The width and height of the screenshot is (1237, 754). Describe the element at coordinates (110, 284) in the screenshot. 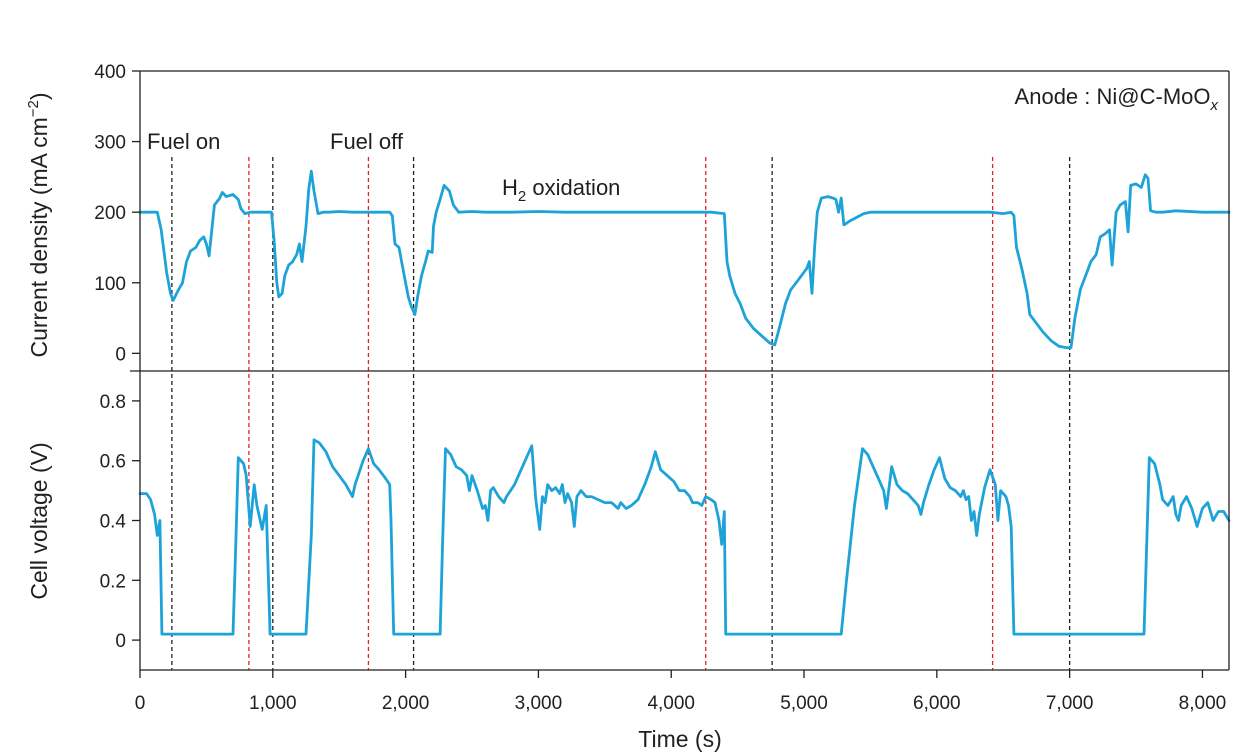

I see `top-y-tick-label: 100` at that location.